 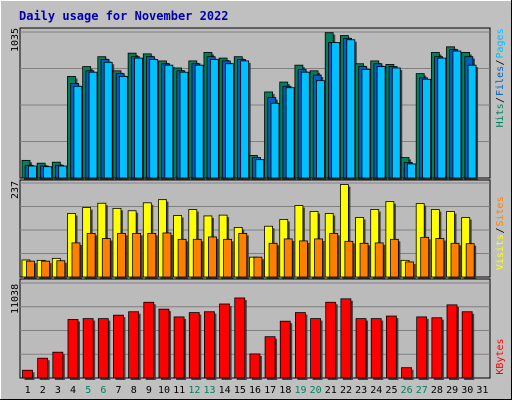 What do you see at coordinates (119, 390) in the screenshot?
I see `day-label-7: 7` at bounding box center [119, 390].